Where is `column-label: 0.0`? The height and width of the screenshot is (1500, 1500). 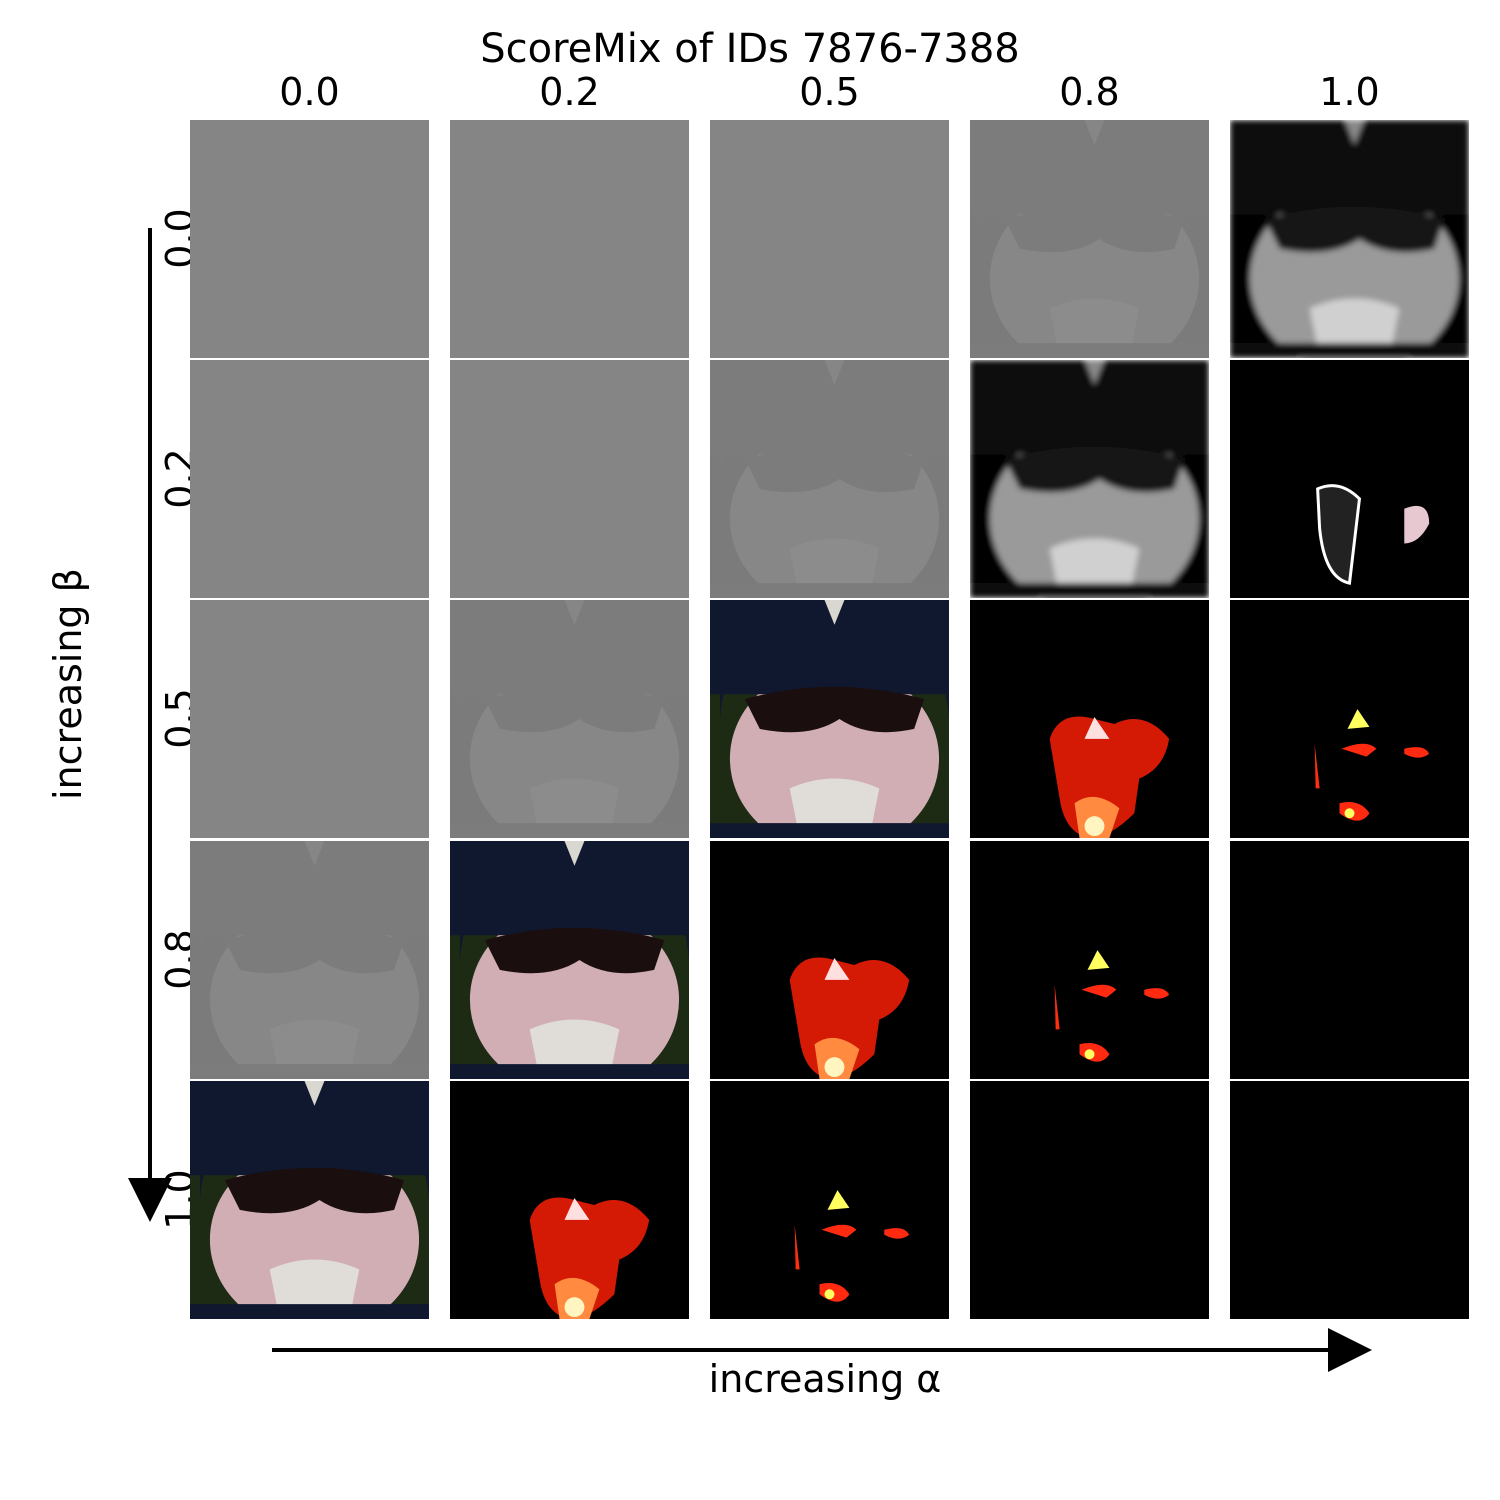
column-label: 0.0 is located at coordinates (309, 92).